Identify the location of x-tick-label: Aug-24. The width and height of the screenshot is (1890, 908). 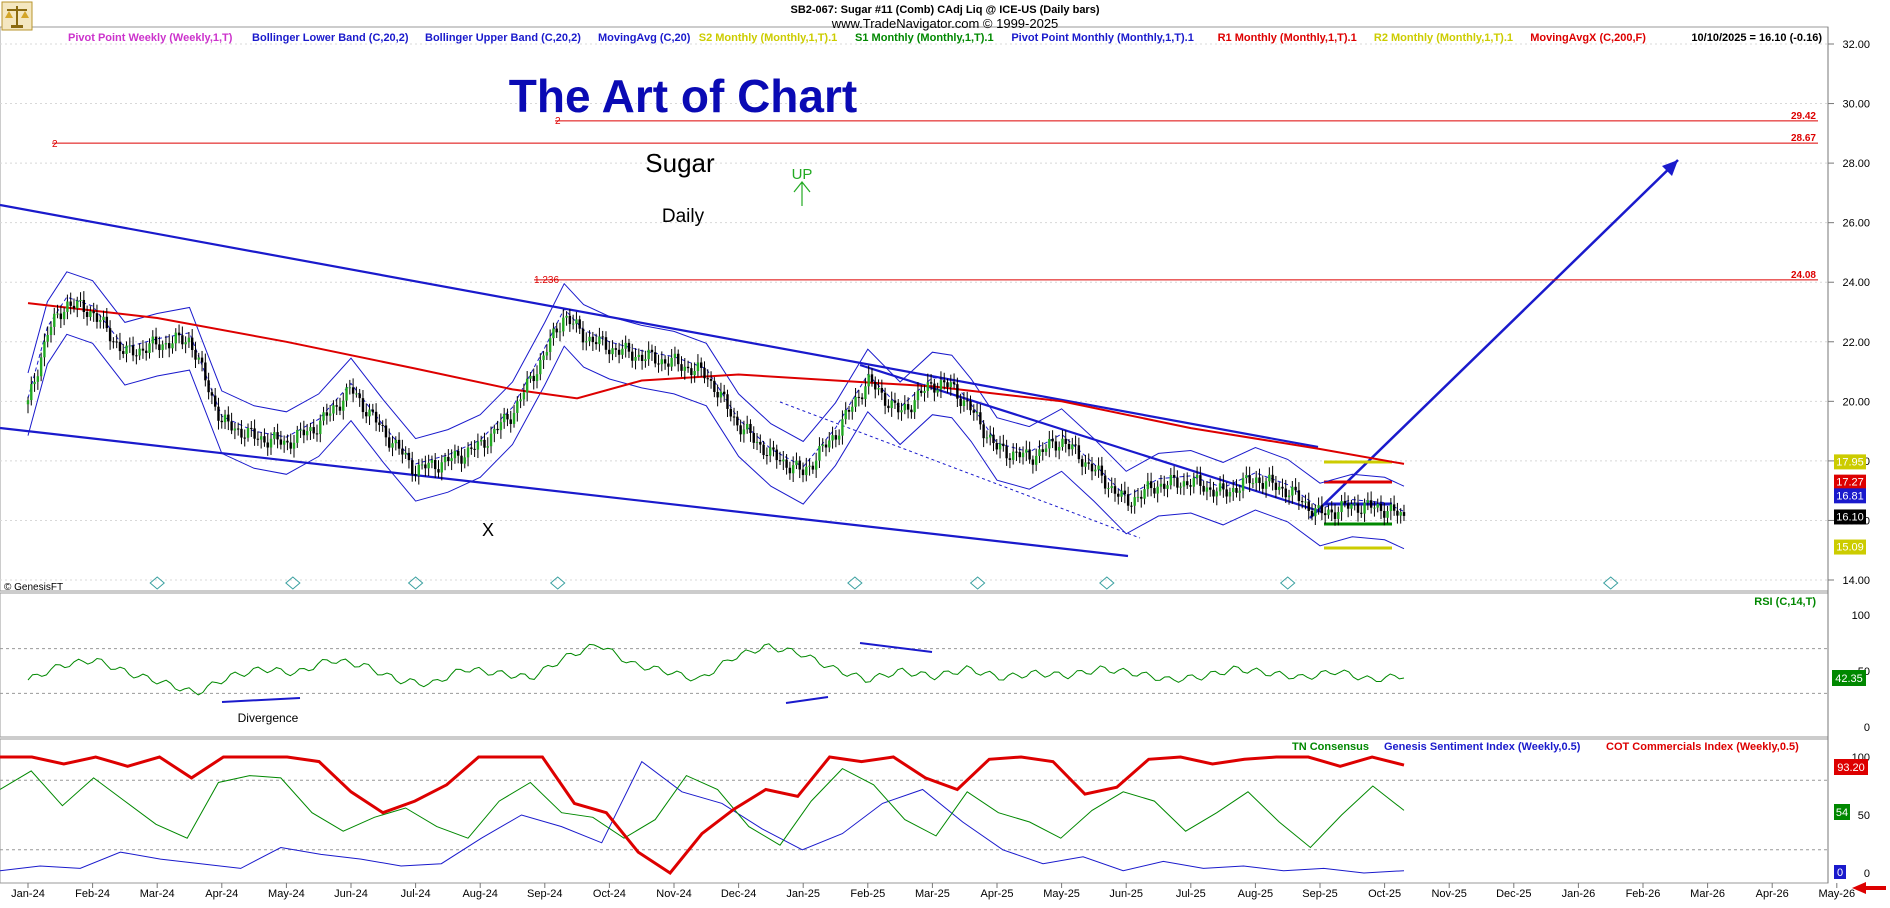
(479, 894).